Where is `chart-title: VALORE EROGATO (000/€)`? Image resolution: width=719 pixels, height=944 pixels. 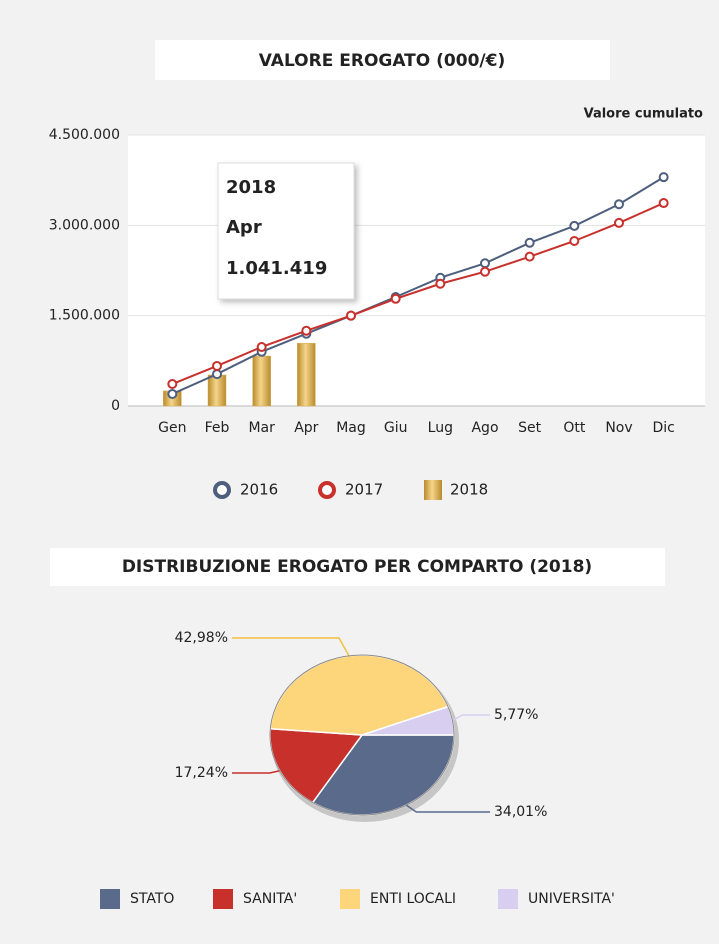 chart-title: VALORE EROGATO (000/€) is located at coordinates (382, 61).